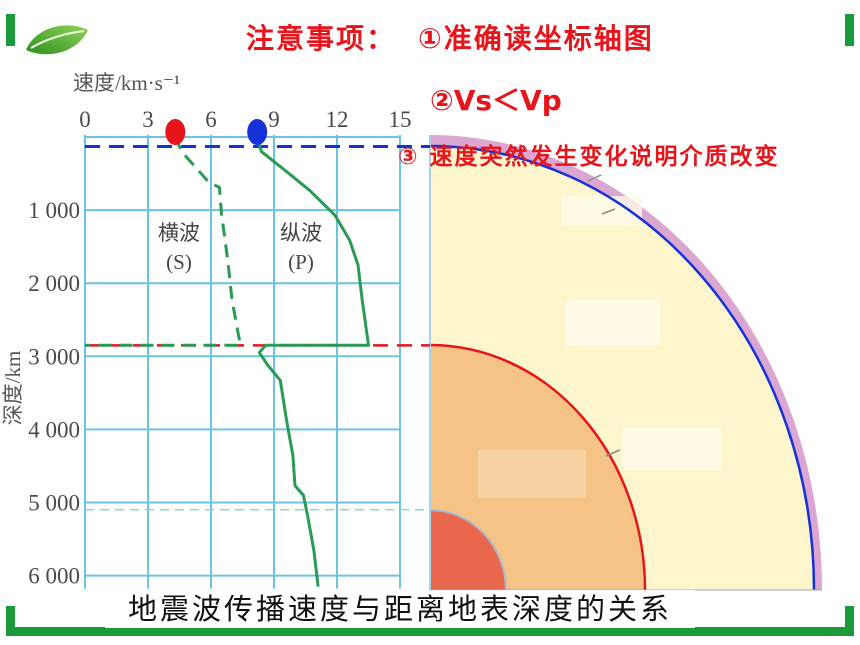 The width and height of the screenshot is (860, 645). I want to click on y-tick-label: 3 000, so click(54, 356).